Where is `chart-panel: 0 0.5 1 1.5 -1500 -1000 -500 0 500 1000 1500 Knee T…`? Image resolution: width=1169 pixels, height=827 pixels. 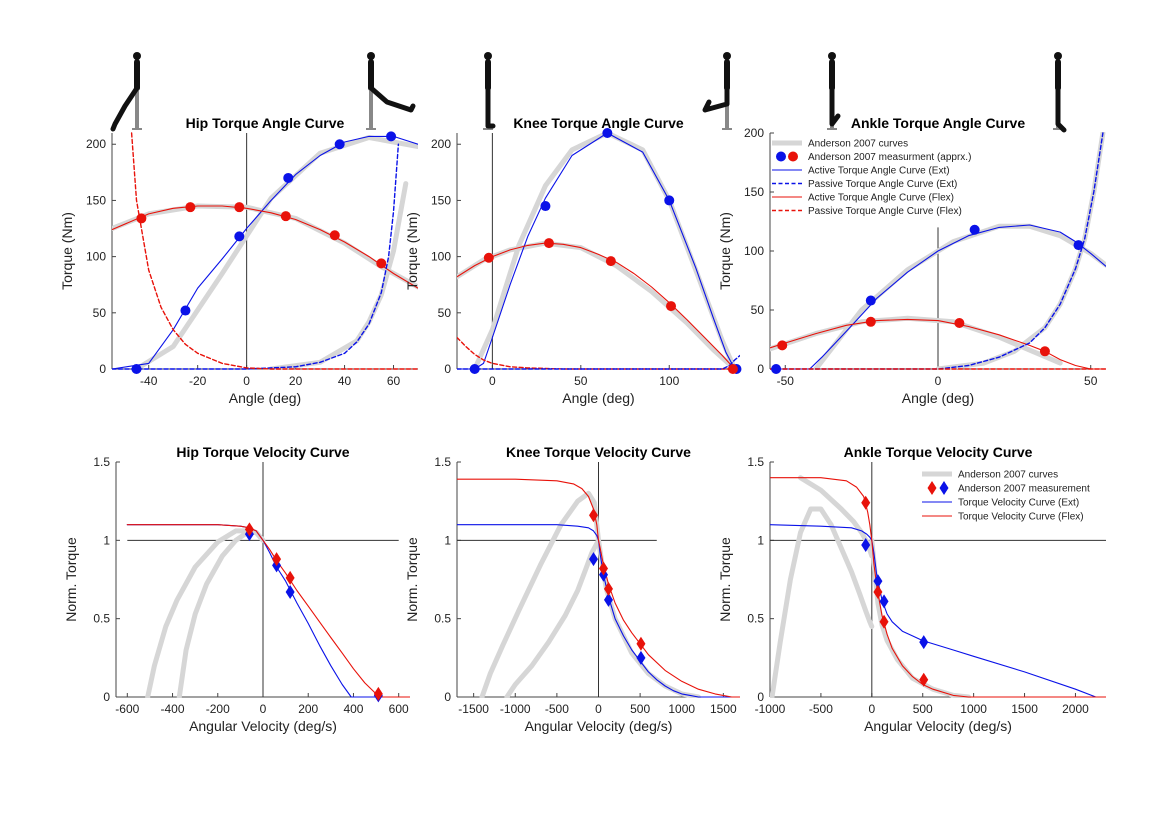
chart-panel: 0 0.5 1 1.5 -1500 -1000 -500 0 500 1000 1500 Knee T… is located at coordinates (572, 589).